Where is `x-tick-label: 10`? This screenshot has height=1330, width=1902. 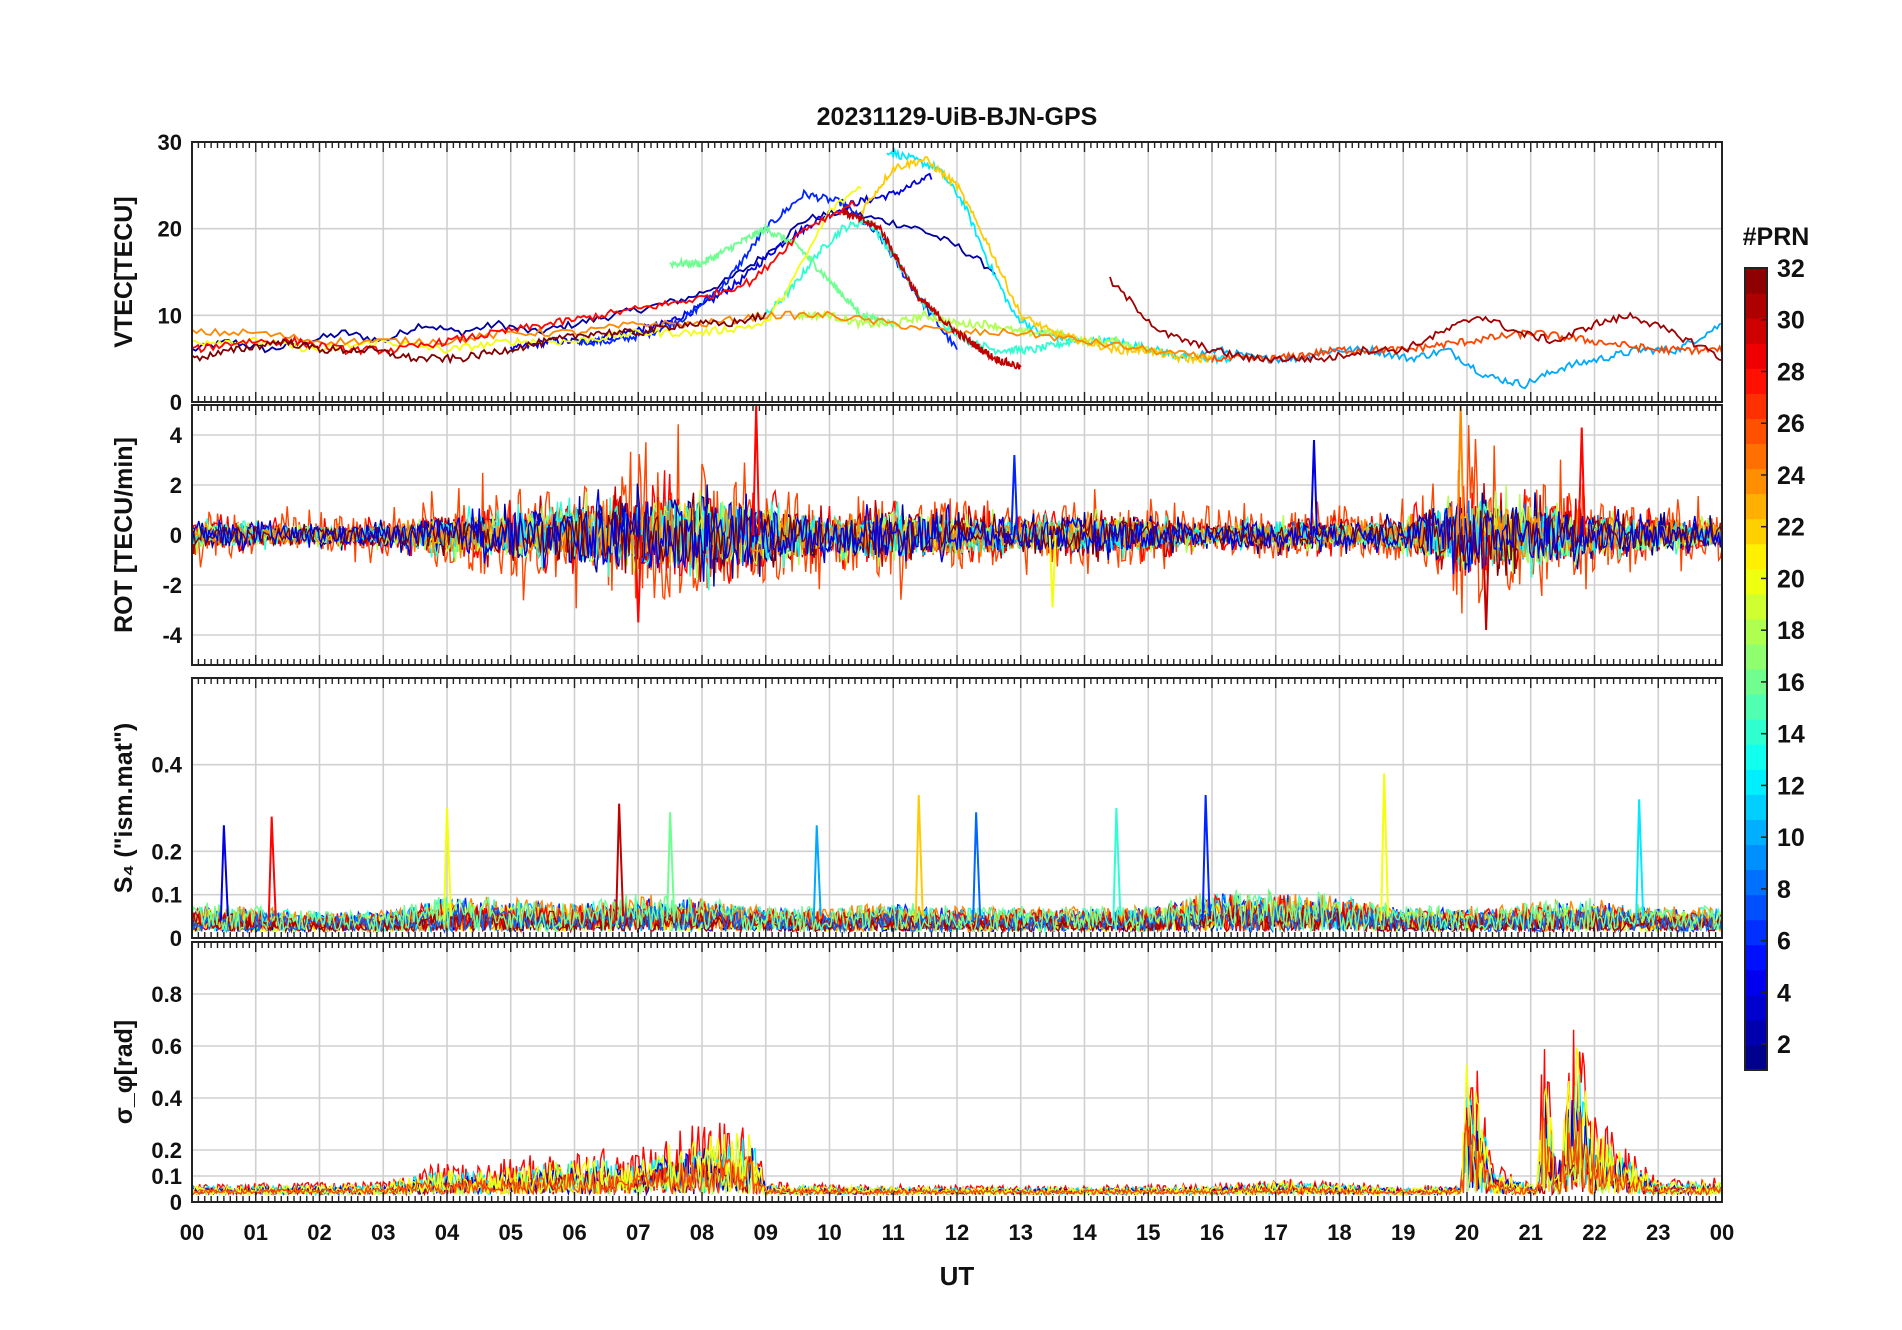
x-tick-label: 10 is located at coordinates (829, 1232).